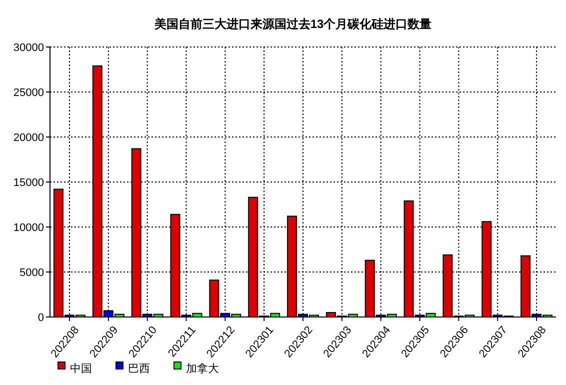  What do you see at coordinates (81, 368) in the screenshot?
I see `legend-label: 中国` at bounding box center [81, 368].